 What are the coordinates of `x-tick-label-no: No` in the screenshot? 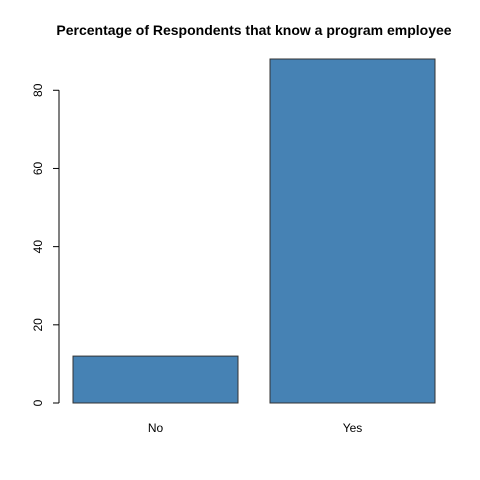 It's located at (156, 428).